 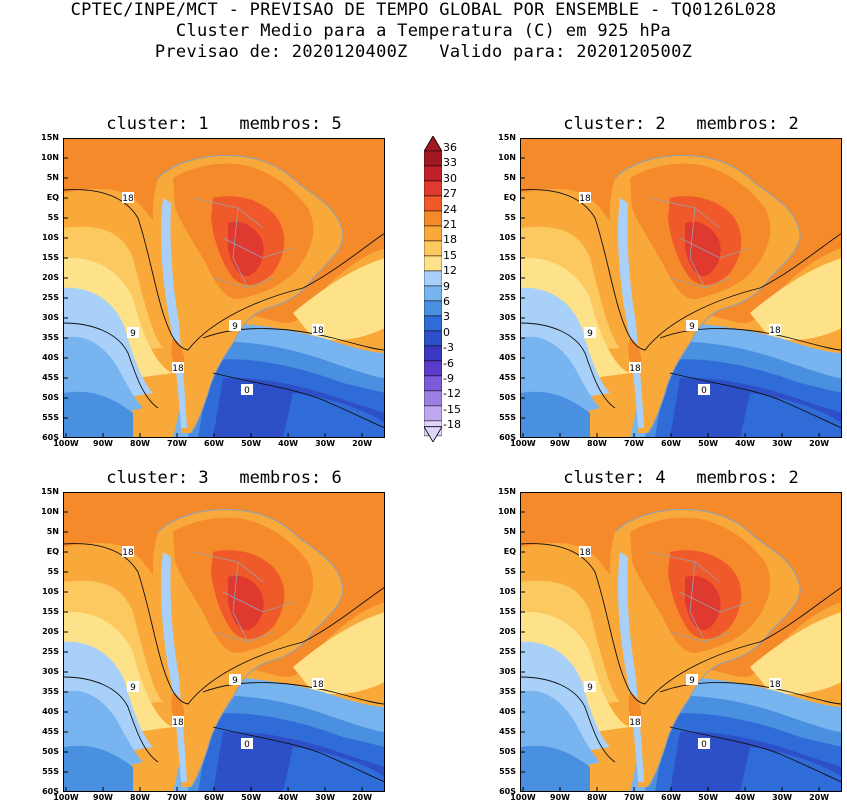 I want to click on colorbar-level-label: 30, so click(x=450, y=178).